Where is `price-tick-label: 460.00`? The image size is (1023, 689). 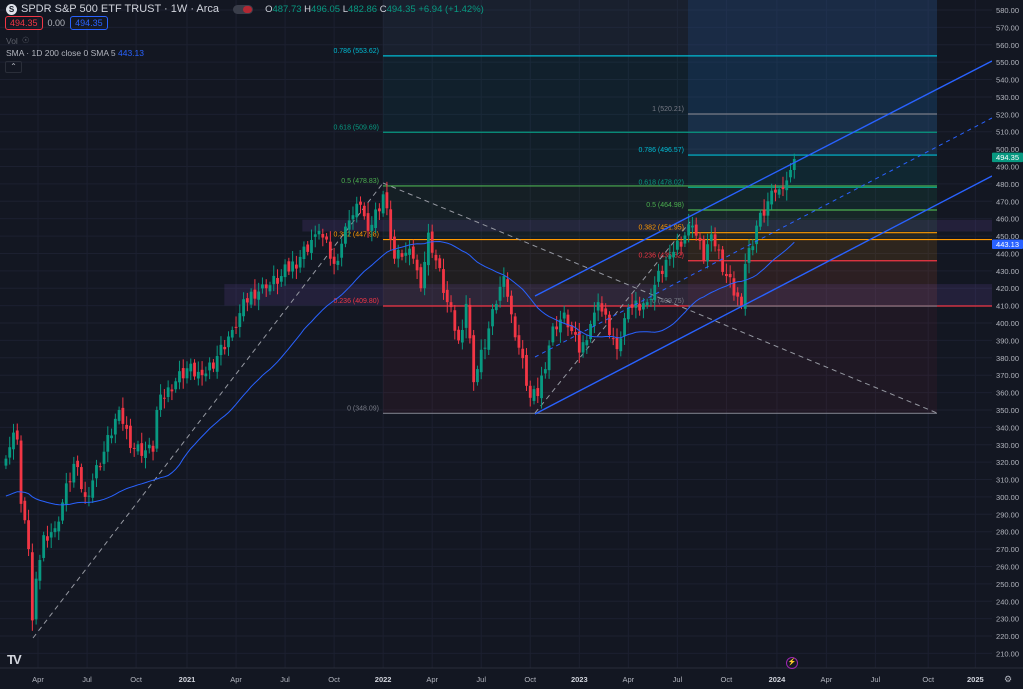
price-tick-label: 460.00 is located at coordinates (1007, 219).